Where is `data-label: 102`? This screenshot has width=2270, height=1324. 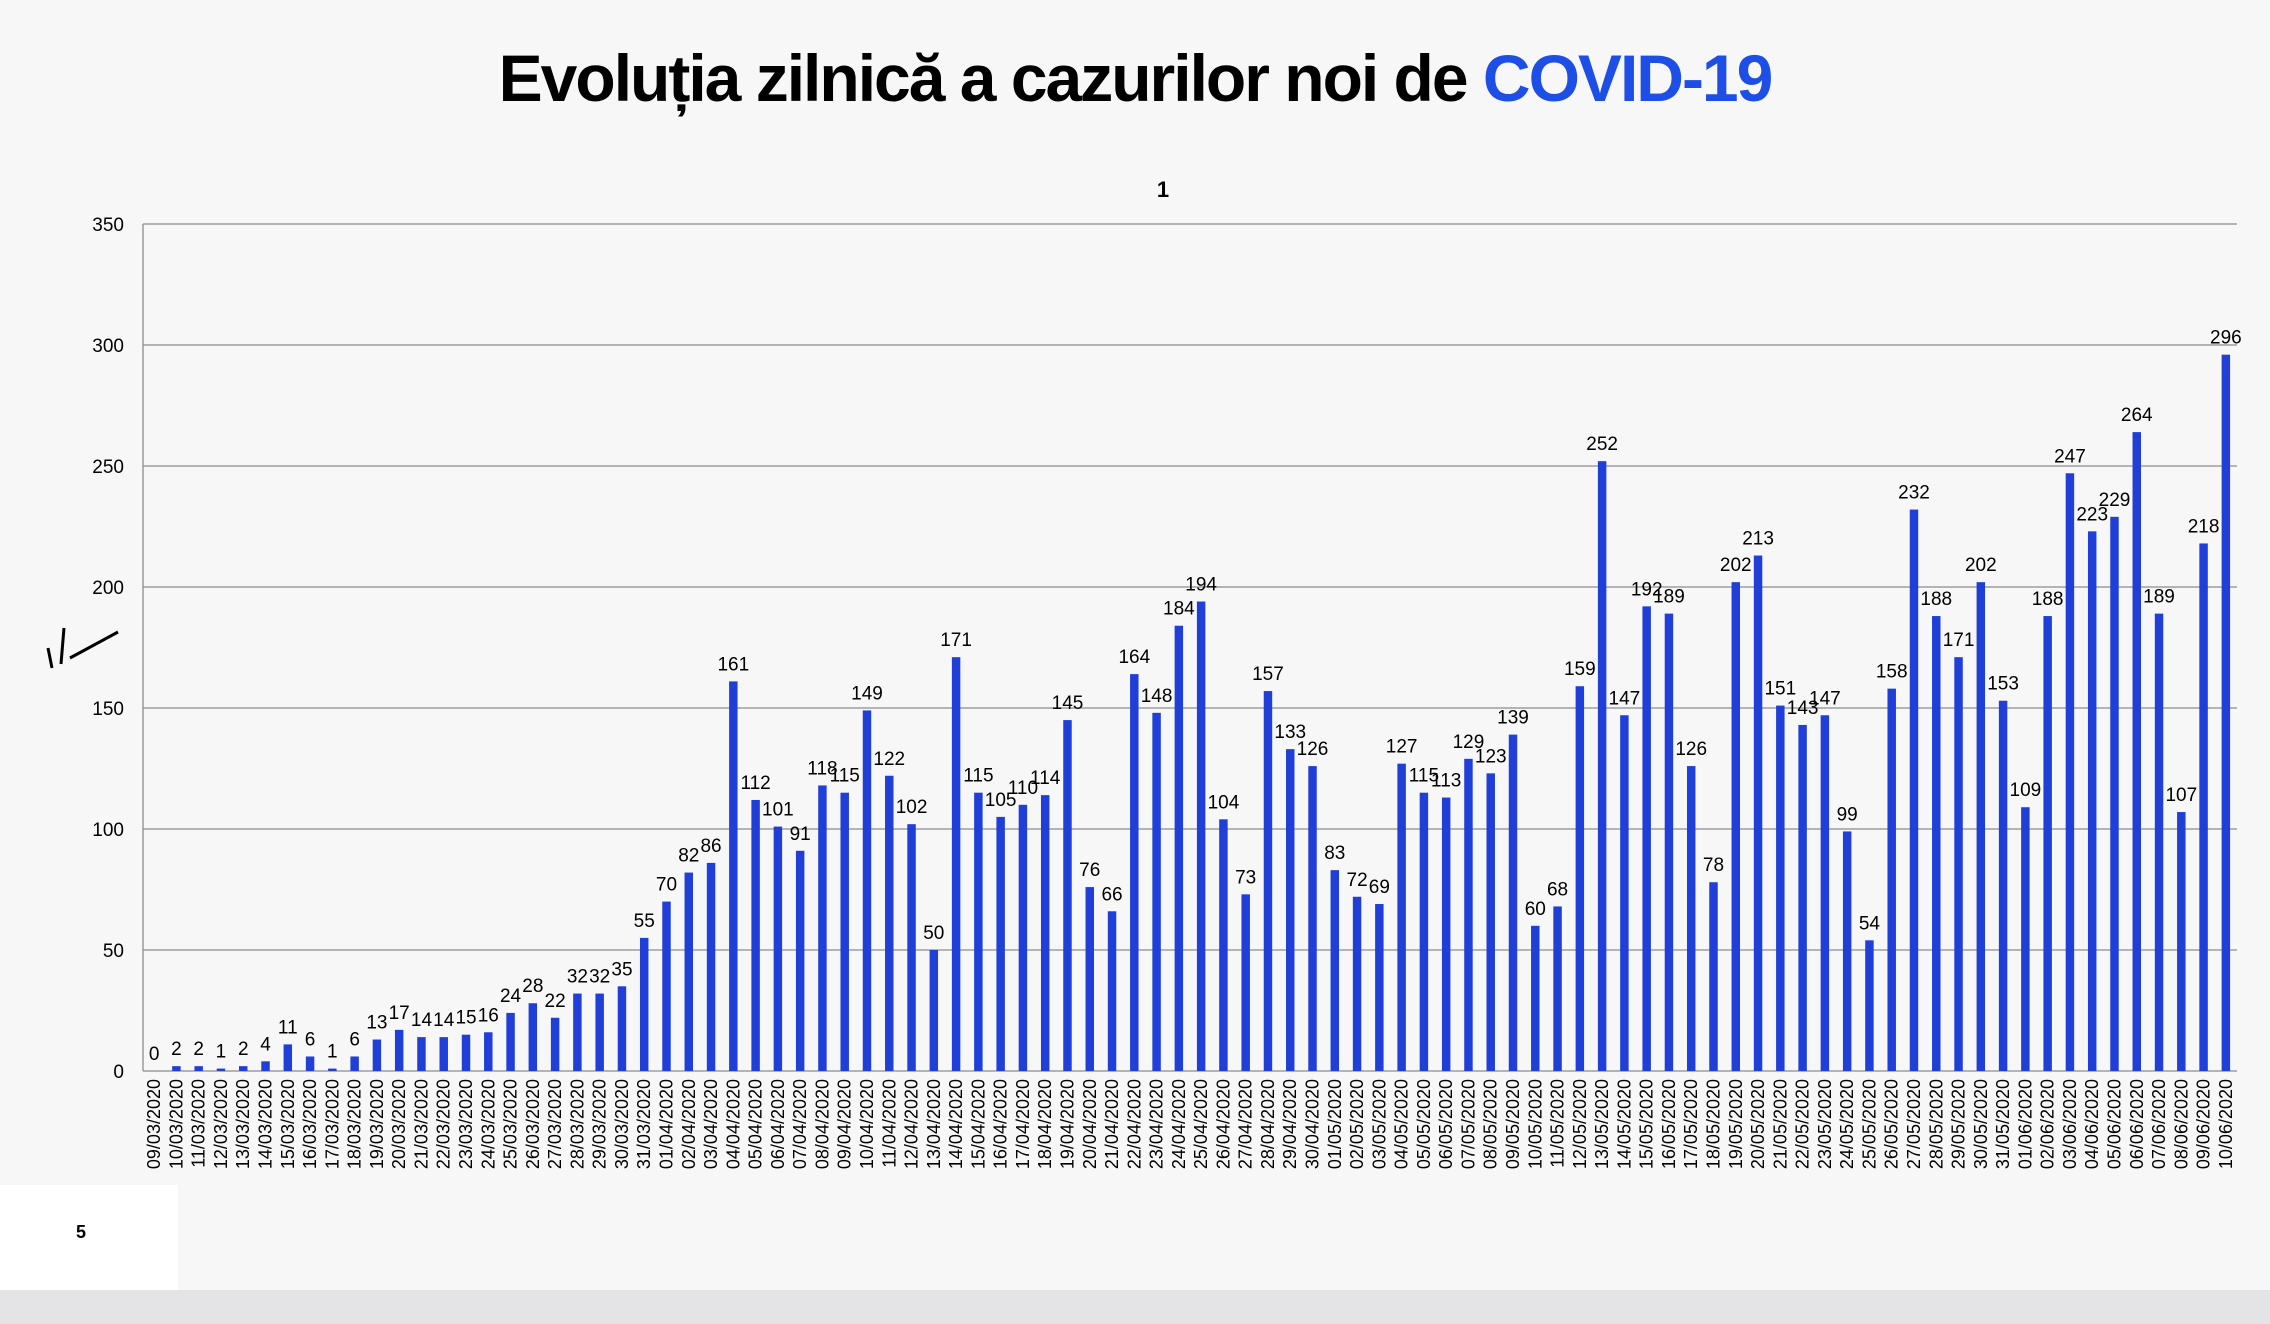
data-label: 102 is located at coordinates (912, 807).